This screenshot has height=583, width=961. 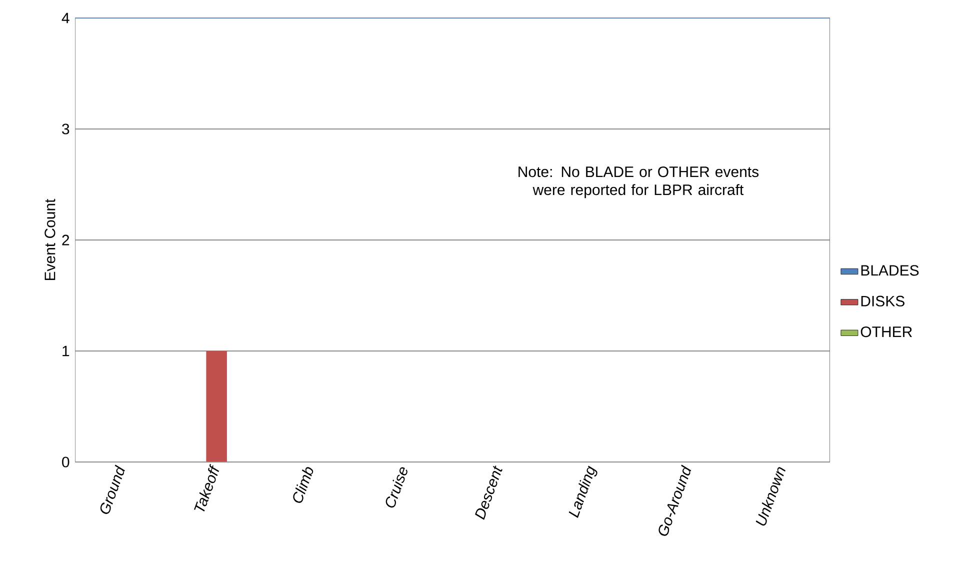 I want to click on legend-label: BLADES, so click(x=890, y=270).